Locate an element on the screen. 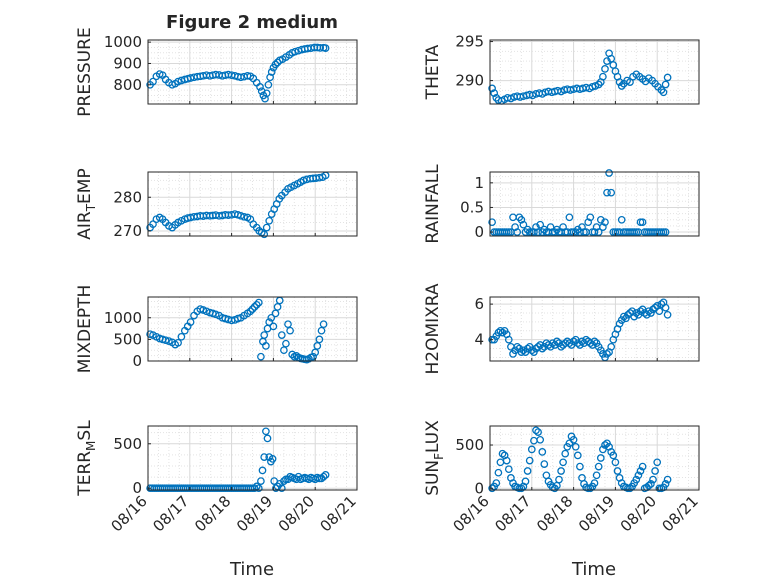 The image size is (778, 583). x-axis-label-right: Time is located at coordinates (593, 569).